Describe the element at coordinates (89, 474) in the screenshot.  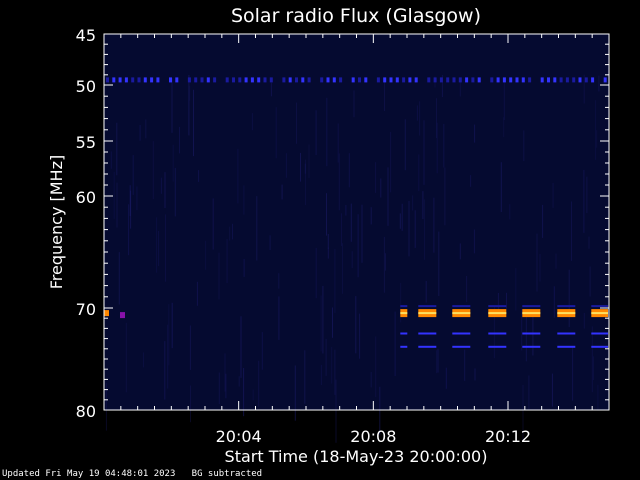
I see `updated-timestamp: Updated Fri May 19 04:48:01 2023` at that location.